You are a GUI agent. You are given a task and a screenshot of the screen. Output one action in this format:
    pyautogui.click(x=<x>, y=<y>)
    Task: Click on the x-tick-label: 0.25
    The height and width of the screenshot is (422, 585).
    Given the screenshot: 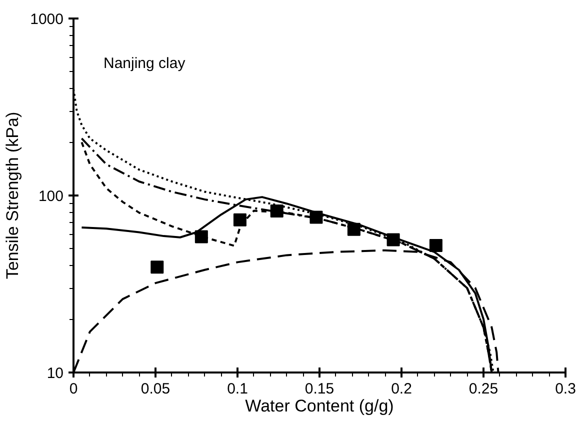 What is the action you would take?
    pyautogui.click(x=483, y=389)
    